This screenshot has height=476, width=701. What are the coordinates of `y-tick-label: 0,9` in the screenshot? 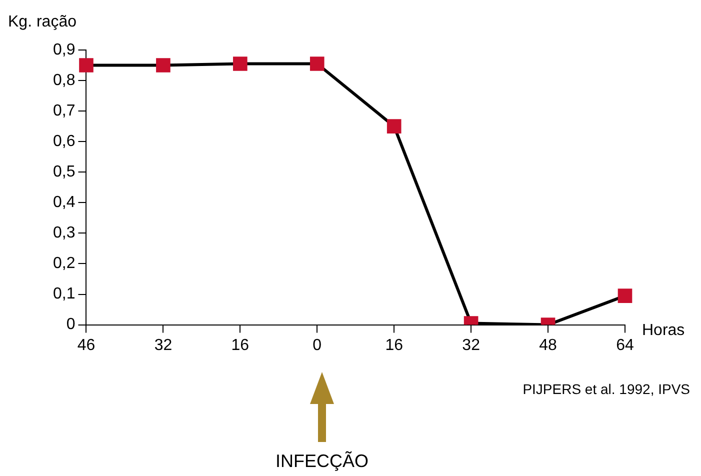 It's located at (64, 49).